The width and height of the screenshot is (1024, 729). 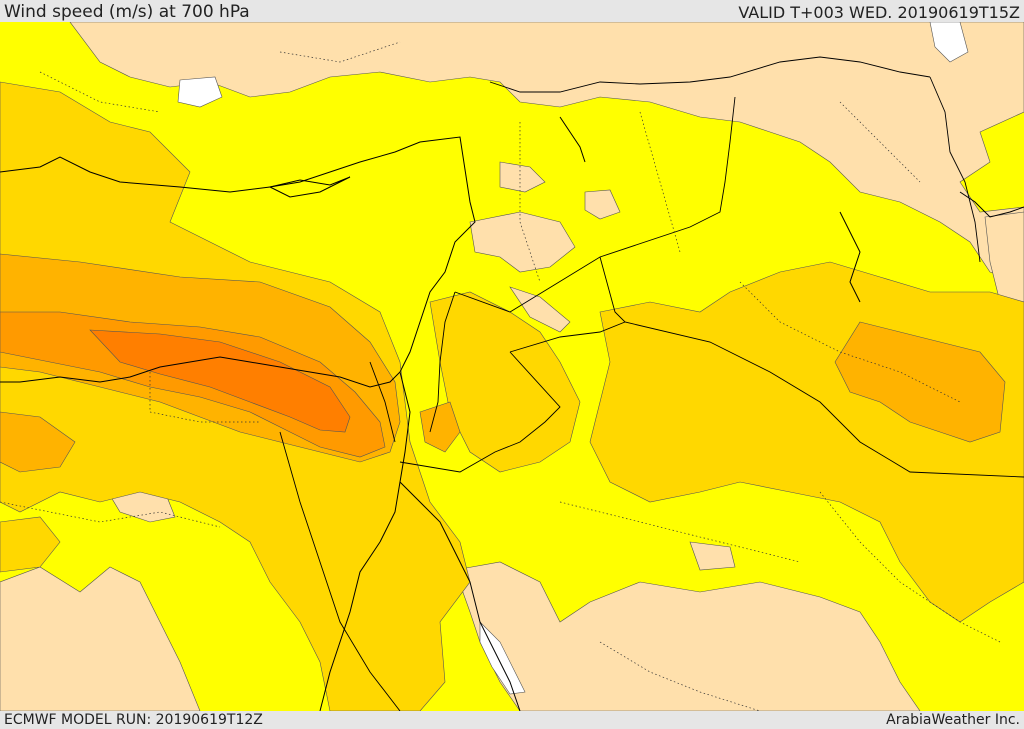 I want to click on valid-time: VALID T+003 WED. 20190619T15Z, so click(x=879, y=12).